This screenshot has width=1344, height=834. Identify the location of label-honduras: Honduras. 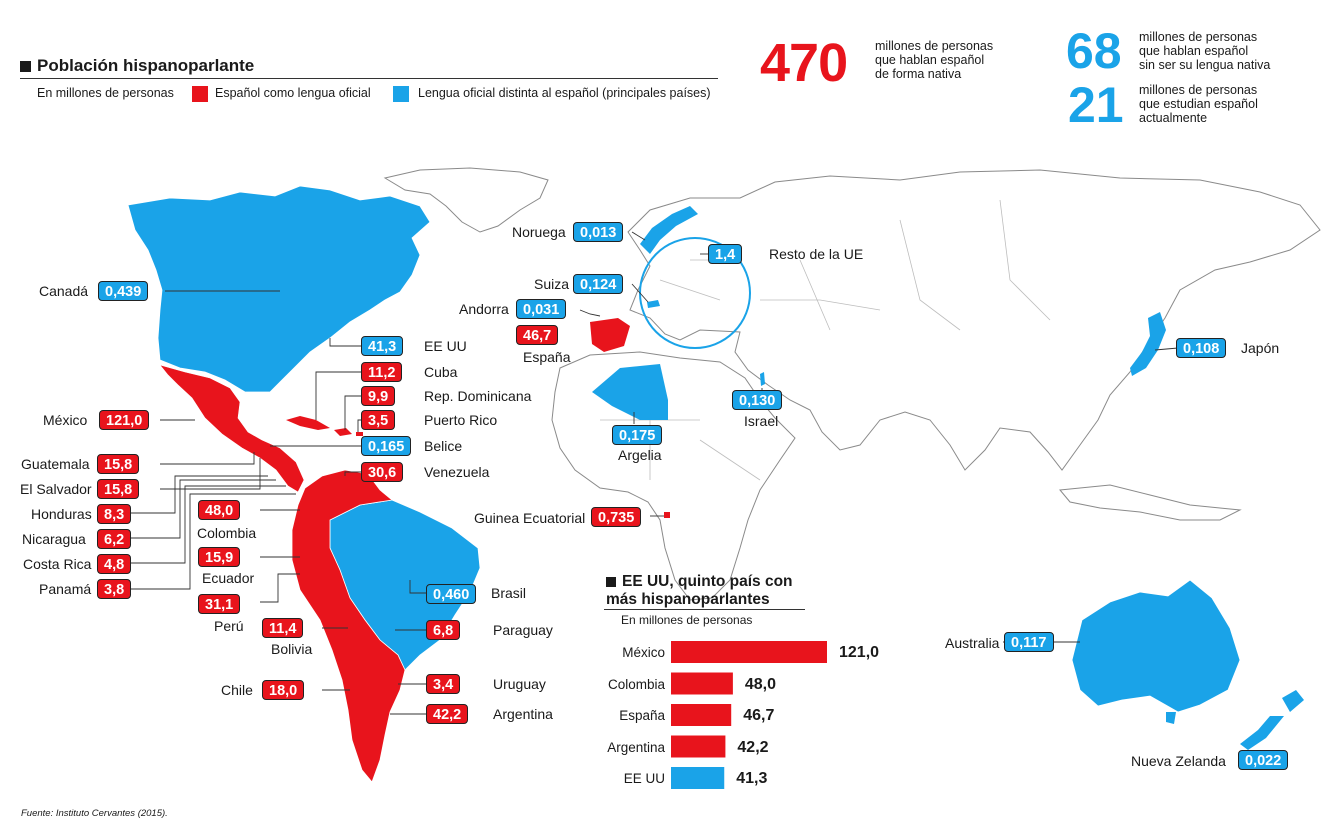
(61, 514).